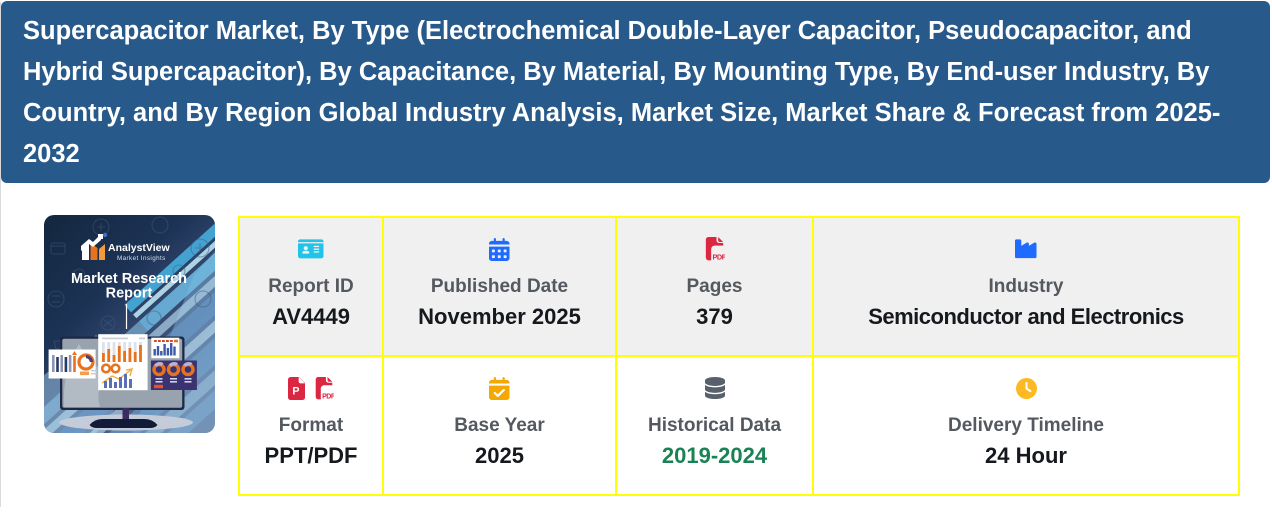  What do you see at coordinates (295, 391) in the screenshot?
I see `svg-text: P` at bounding box center [295, 391].